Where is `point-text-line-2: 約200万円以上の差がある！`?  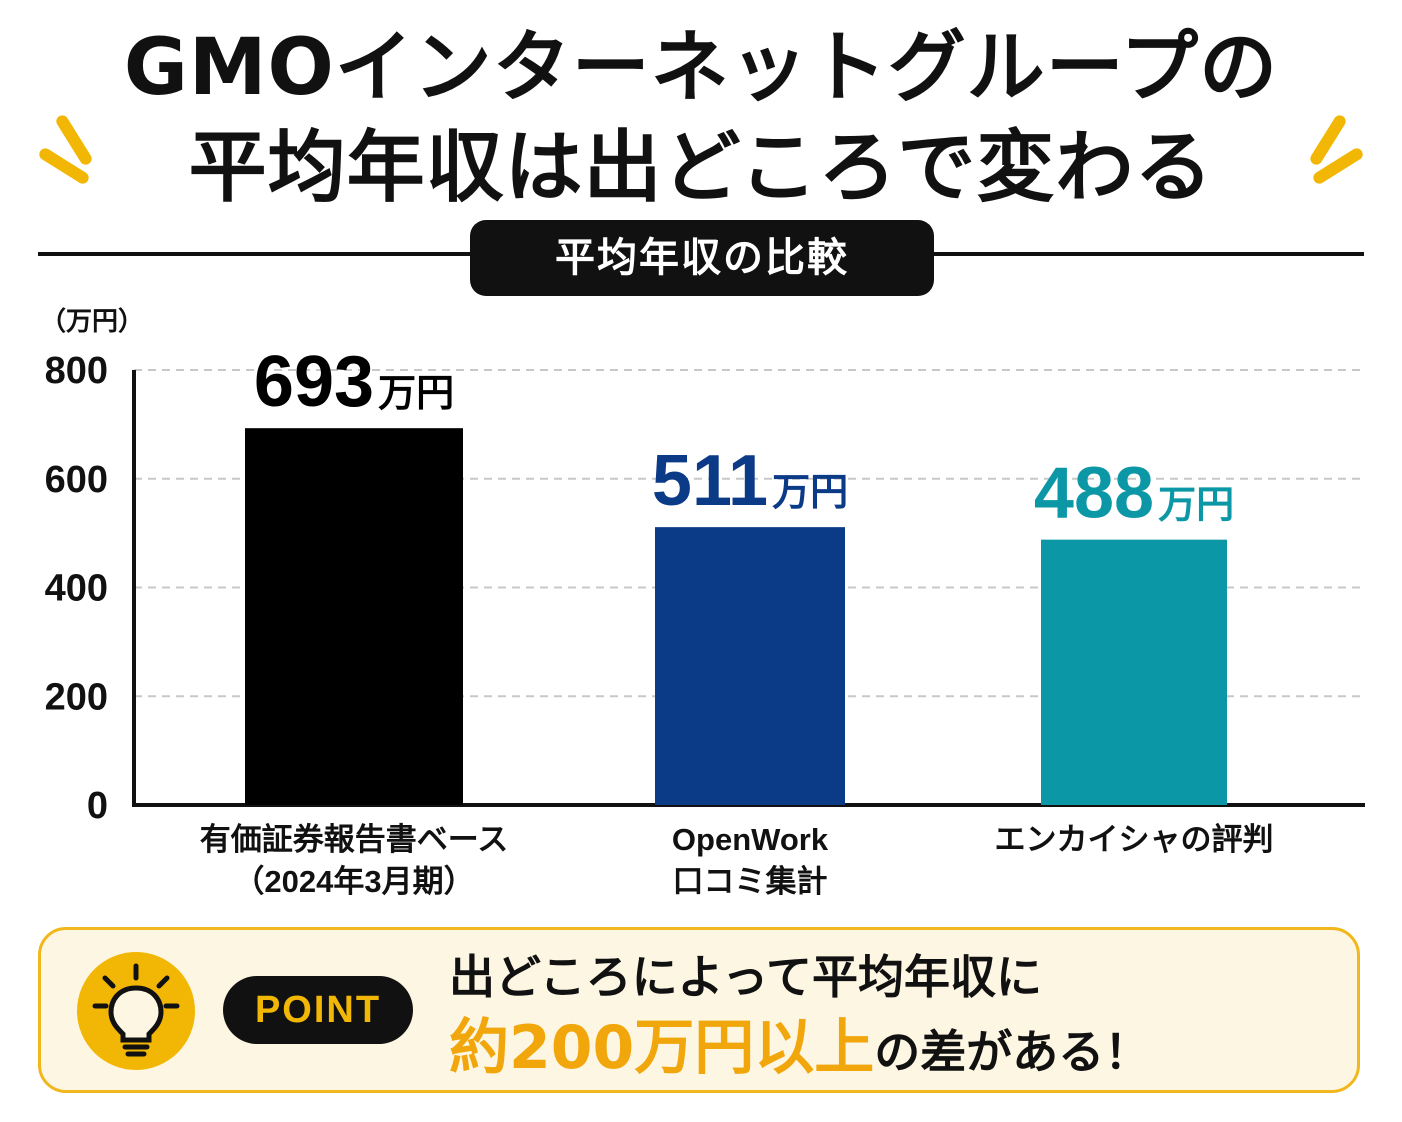
point-text-line-2: 約200万円以上の差がある！ is located at coordinates (799, 1055).